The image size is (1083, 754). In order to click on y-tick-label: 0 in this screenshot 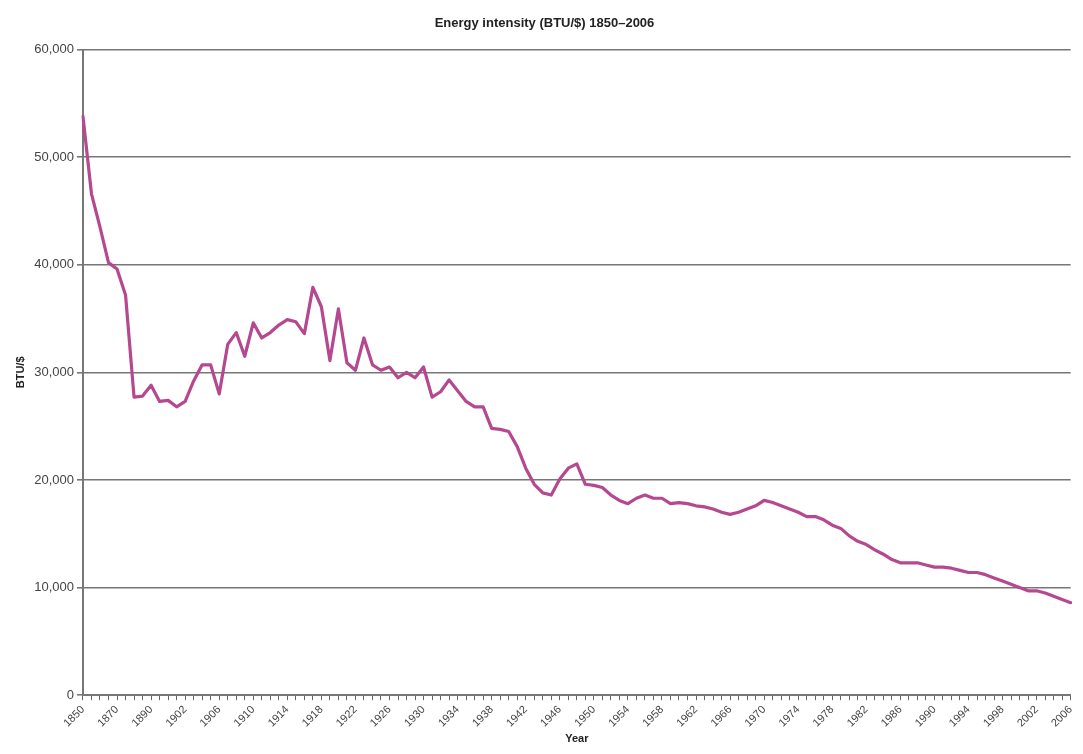, I will do `click(70, 694)`.